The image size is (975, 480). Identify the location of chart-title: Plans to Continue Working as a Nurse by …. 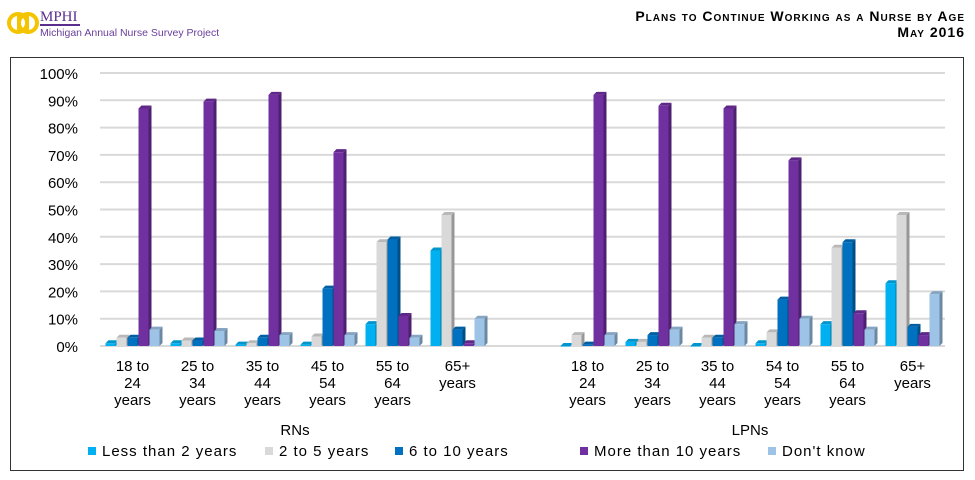
(800, 24).